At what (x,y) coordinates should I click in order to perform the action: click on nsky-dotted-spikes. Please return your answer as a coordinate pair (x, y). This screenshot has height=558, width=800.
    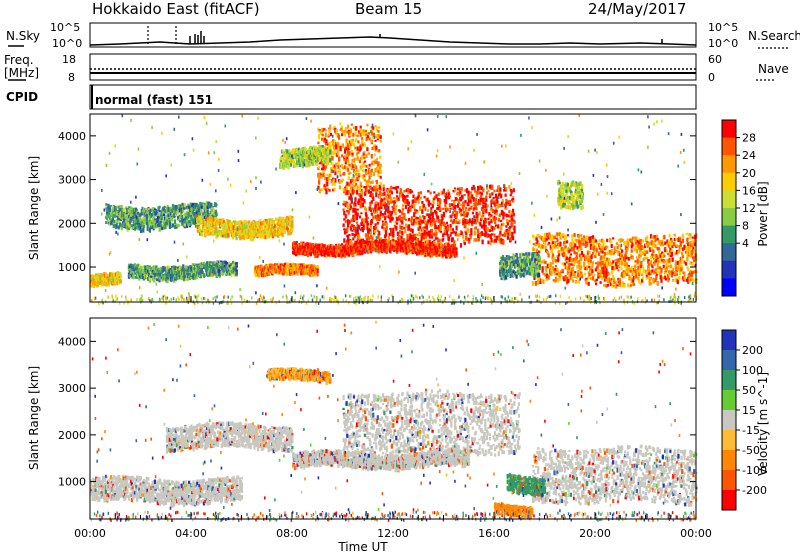
    Looking at the image, I should click on (162, 34).